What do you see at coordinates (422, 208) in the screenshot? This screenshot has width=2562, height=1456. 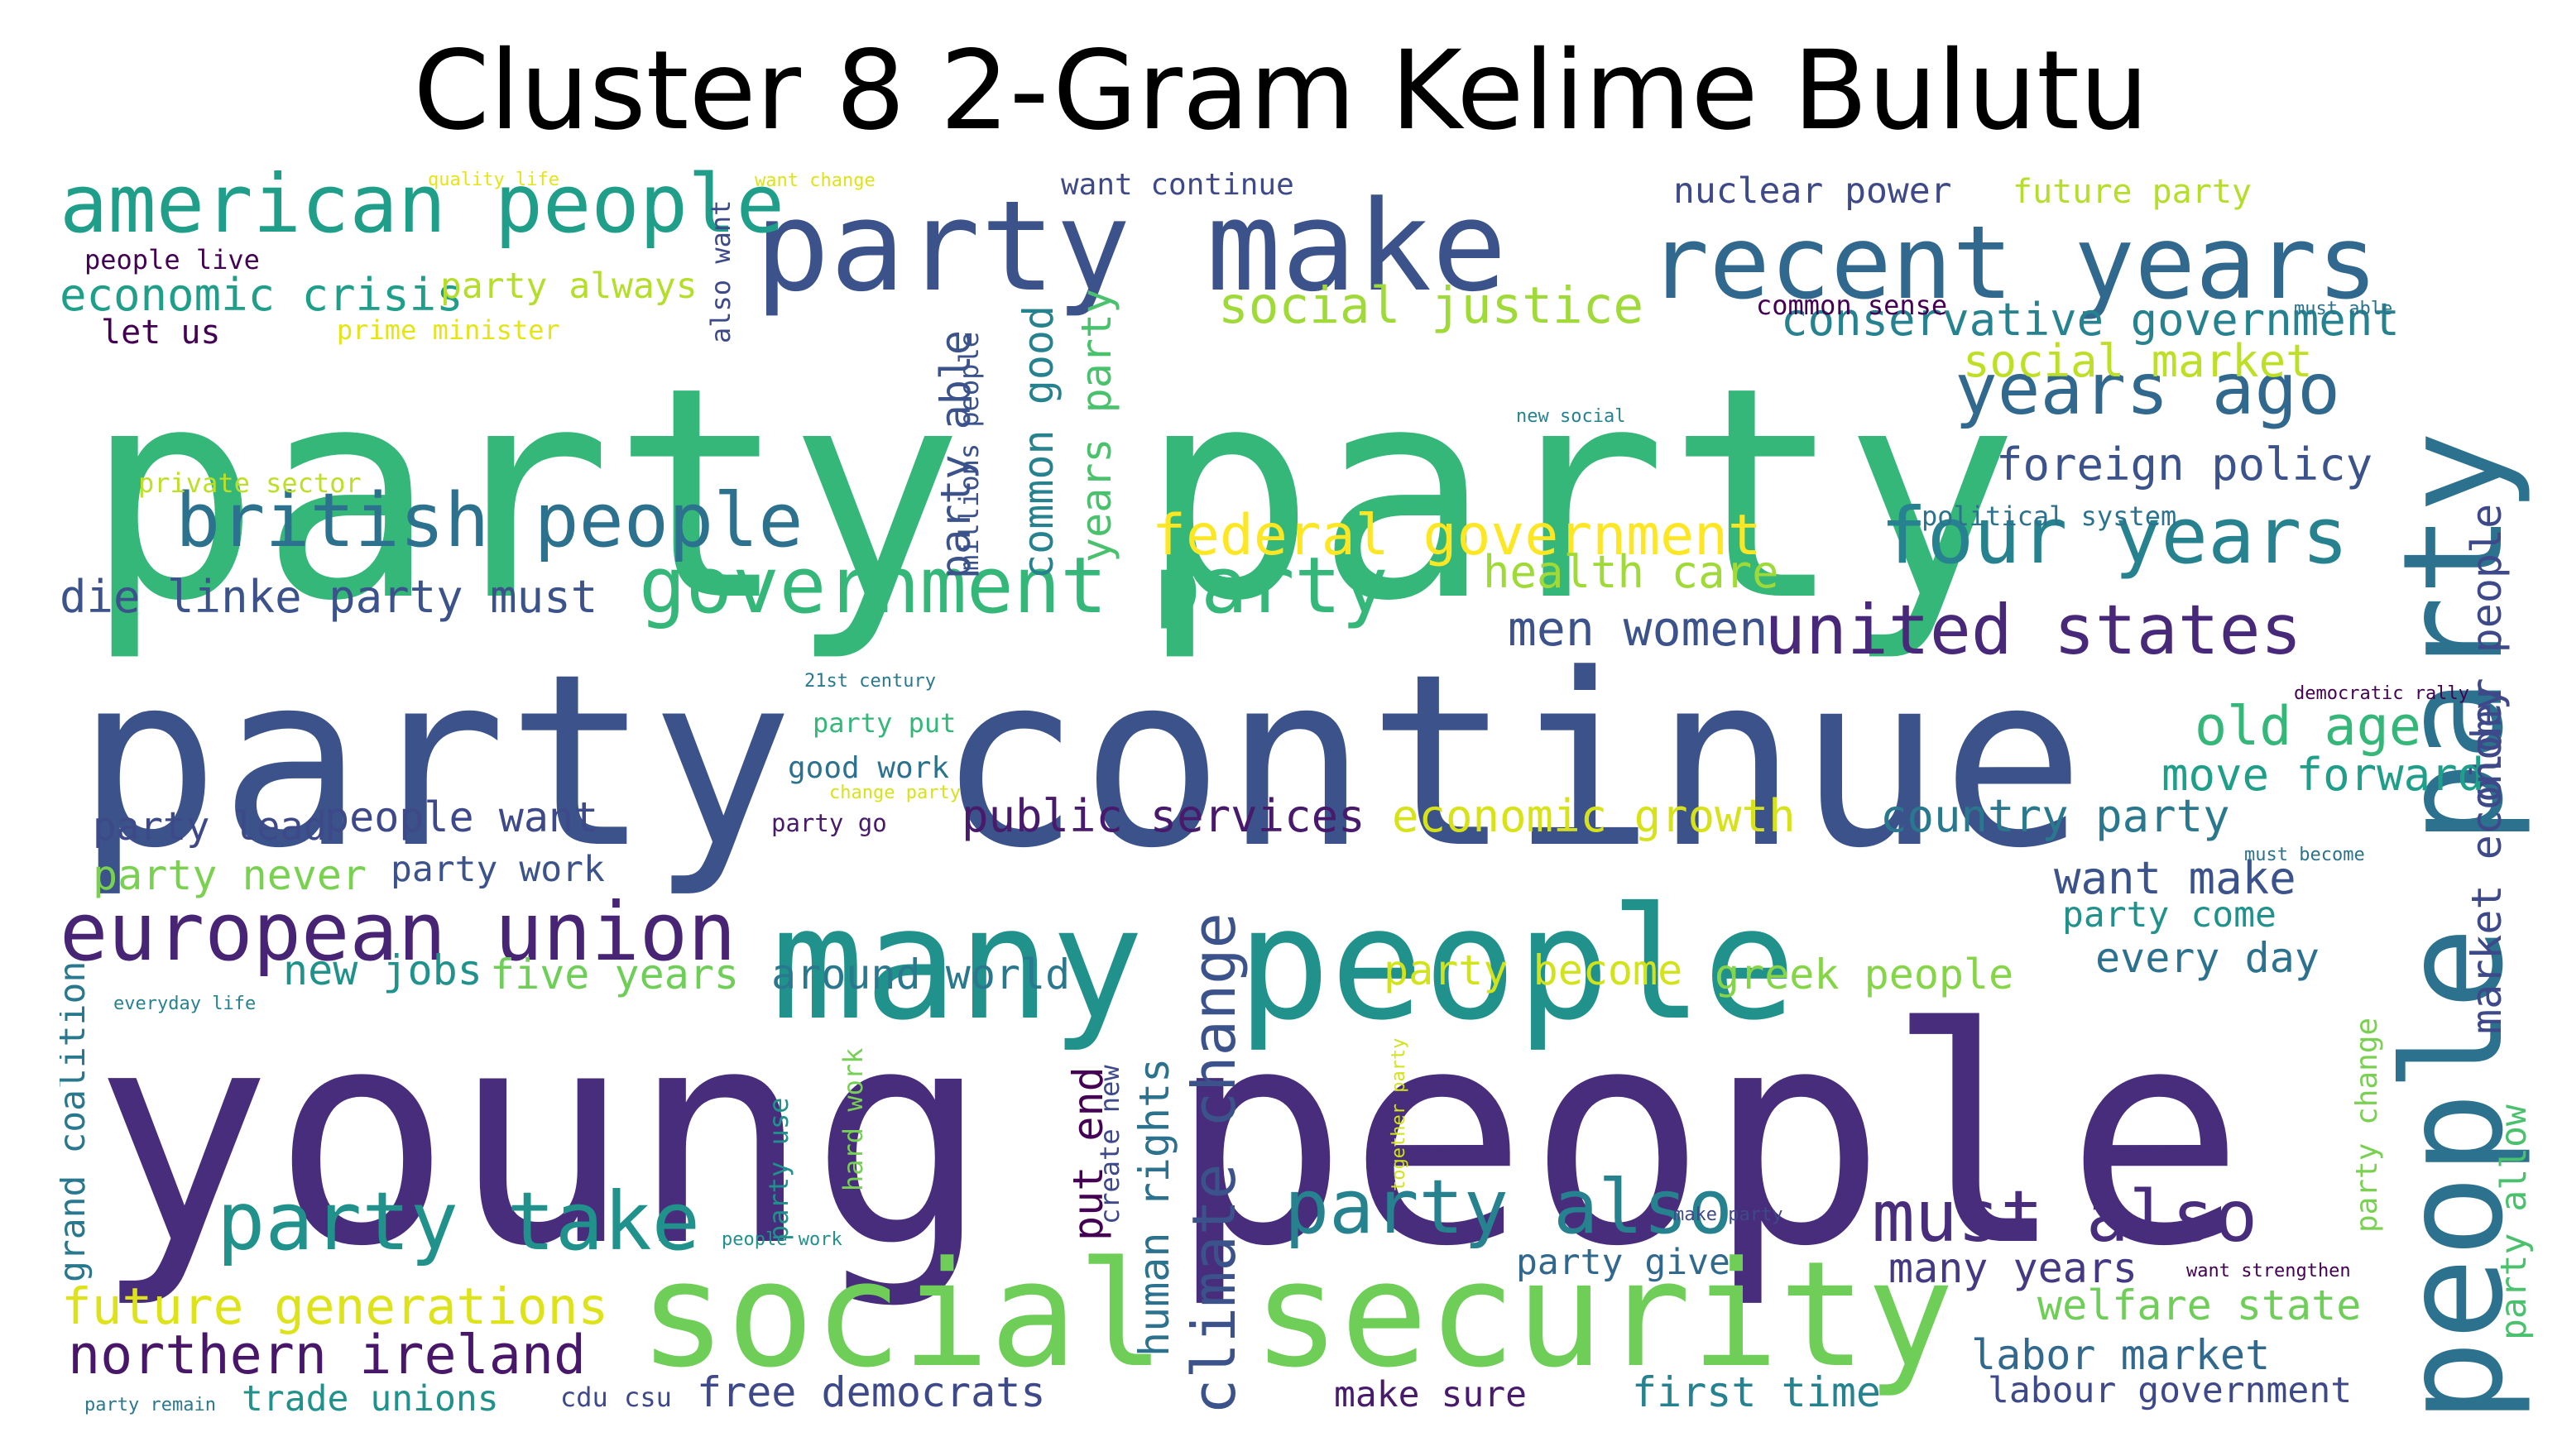 I see `cloud-word: american people` at bounding box center [422, 208].